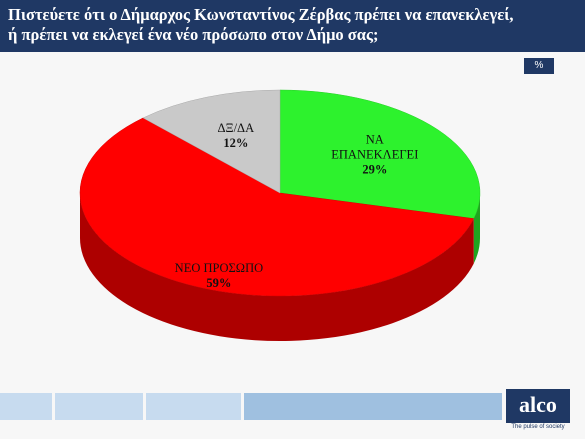  What do you see at coordinates (375, 169) in the screenshot?
I see `value-label: 29%` at bounding box center [375, 169].